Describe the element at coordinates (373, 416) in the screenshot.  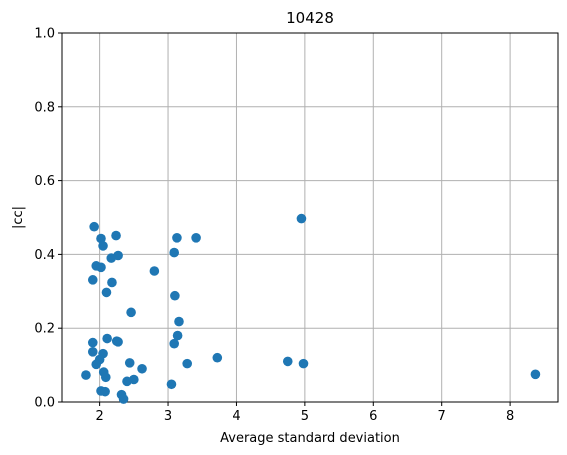
I see `x-tick-label: 6` at that location.